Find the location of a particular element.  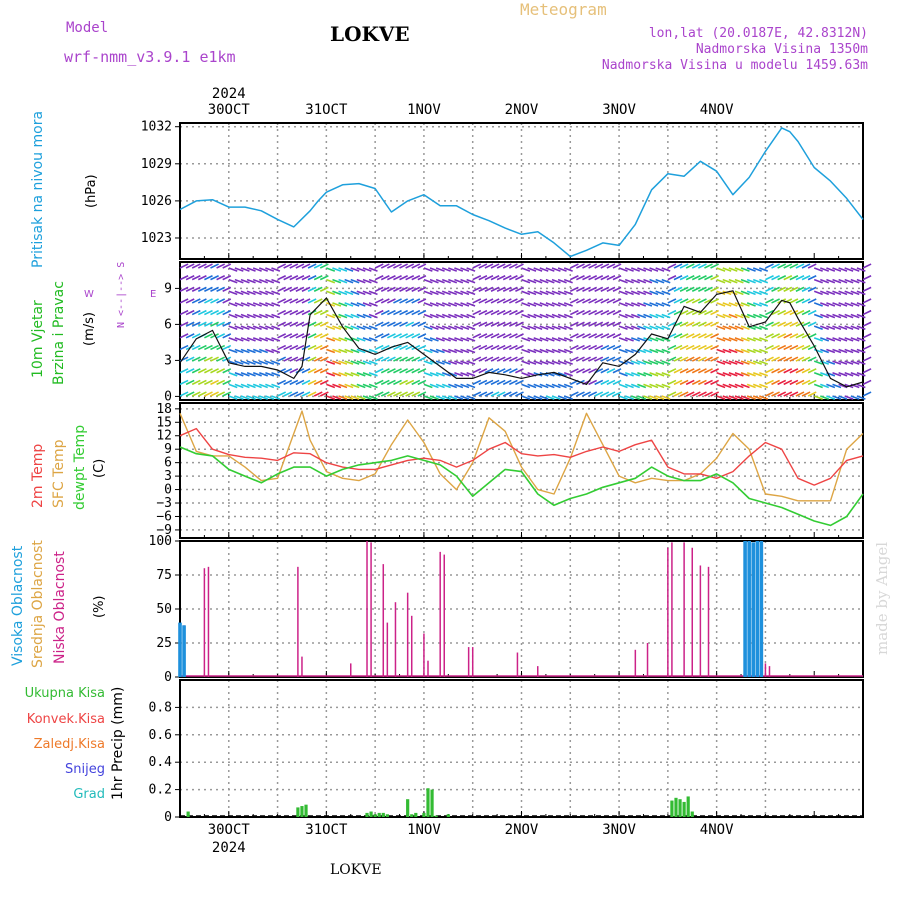

y-tick-label: 6 is located at coordinates (168, 324).